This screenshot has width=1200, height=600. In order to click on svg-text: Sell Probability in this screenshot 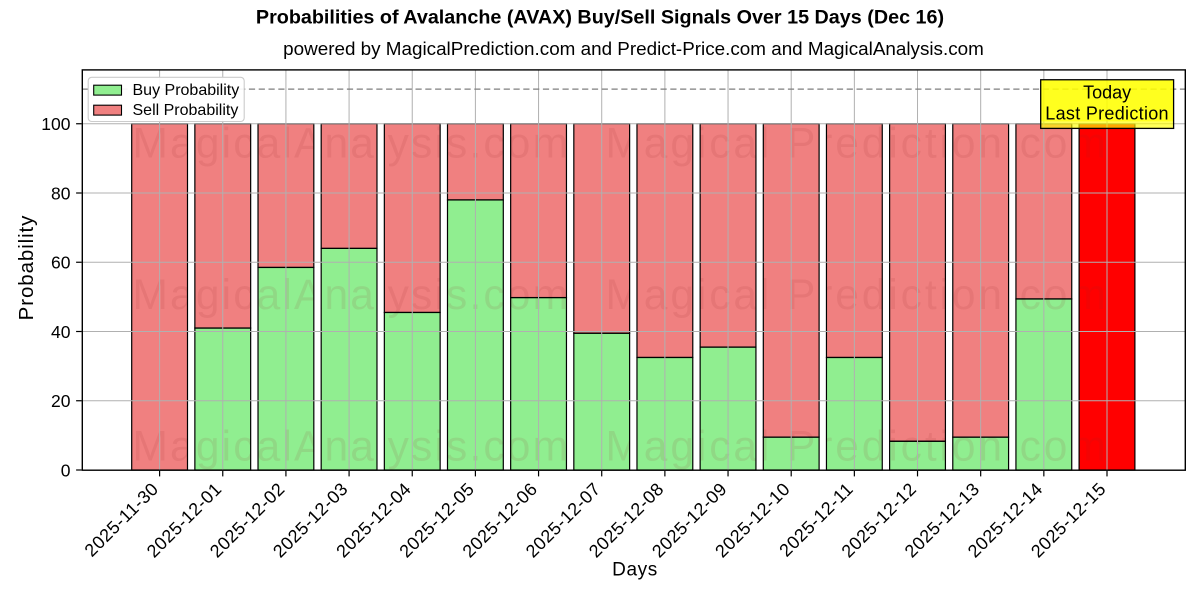, I will do `click(186, 110)`.